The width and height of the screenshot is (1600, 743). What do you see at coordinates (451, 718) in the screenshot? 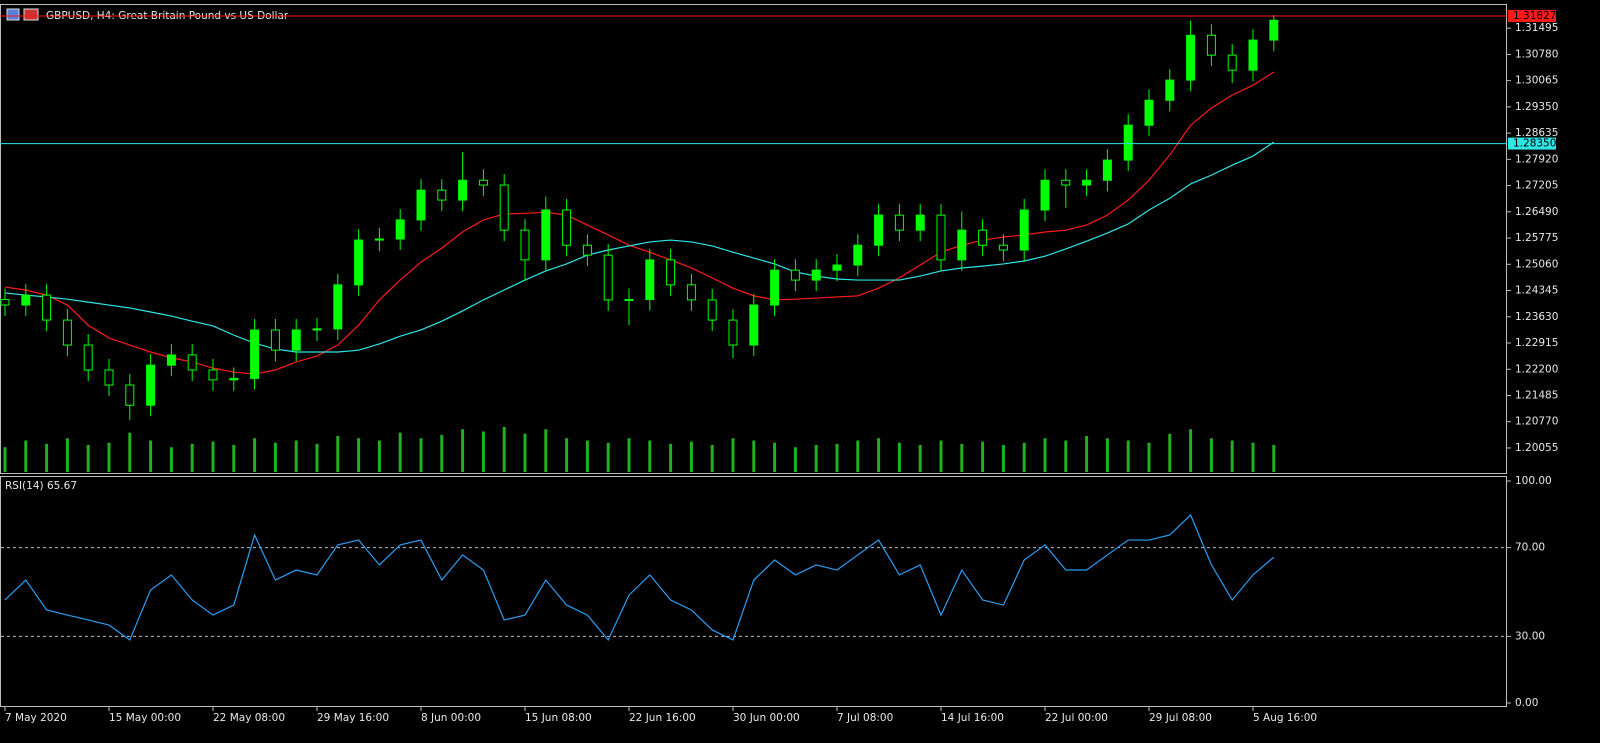
I see `x-tick-label: 8 Jun 00:00` at bounding box center [451, 718].